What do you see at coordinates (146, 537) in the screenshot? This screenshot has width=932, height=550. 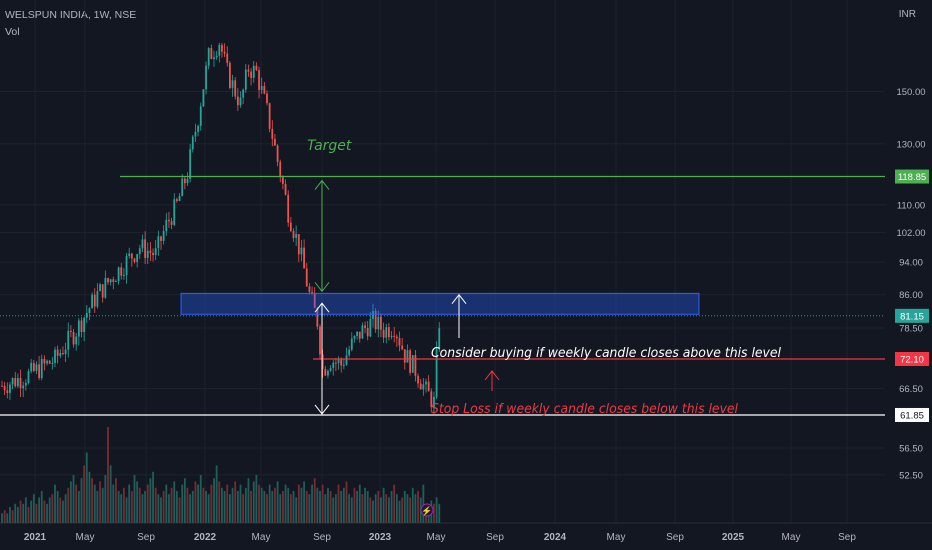 I see `x-tick-label: Sep` at bounding box center [146, 537].